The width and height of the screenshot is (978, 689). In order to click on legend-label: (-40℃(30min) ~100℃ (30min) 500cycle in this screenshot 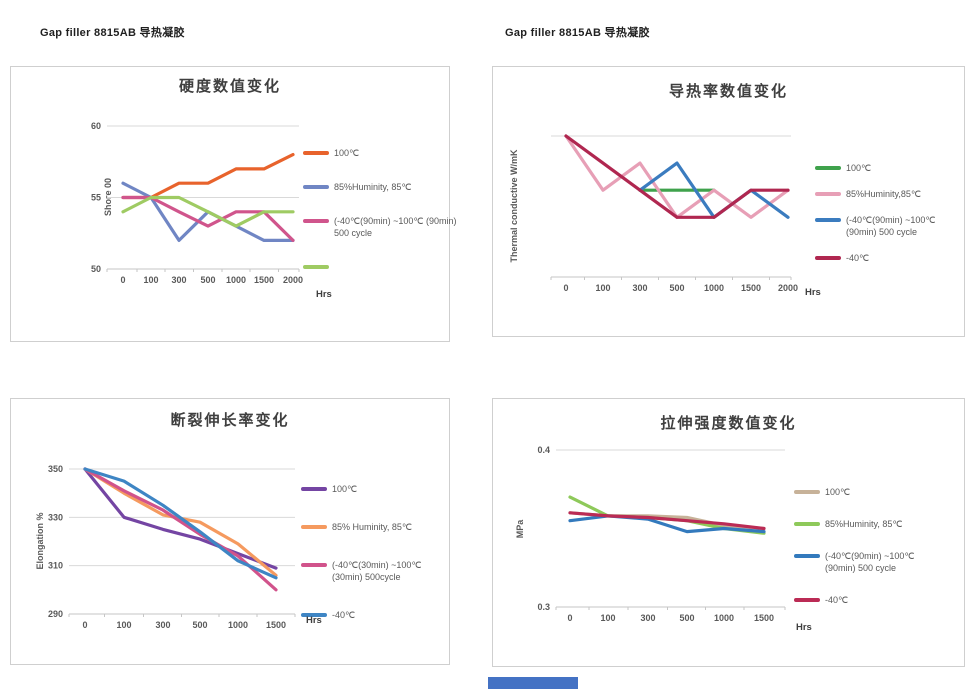, I will do `click(377, 571)`.